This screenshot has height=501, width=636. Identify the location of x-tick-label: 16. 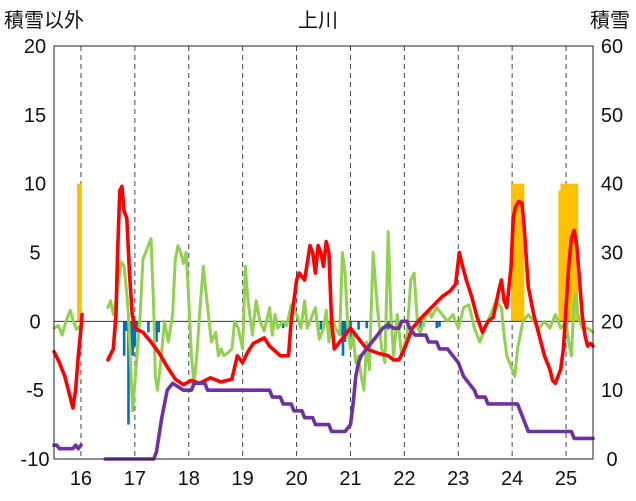
(81, 479).